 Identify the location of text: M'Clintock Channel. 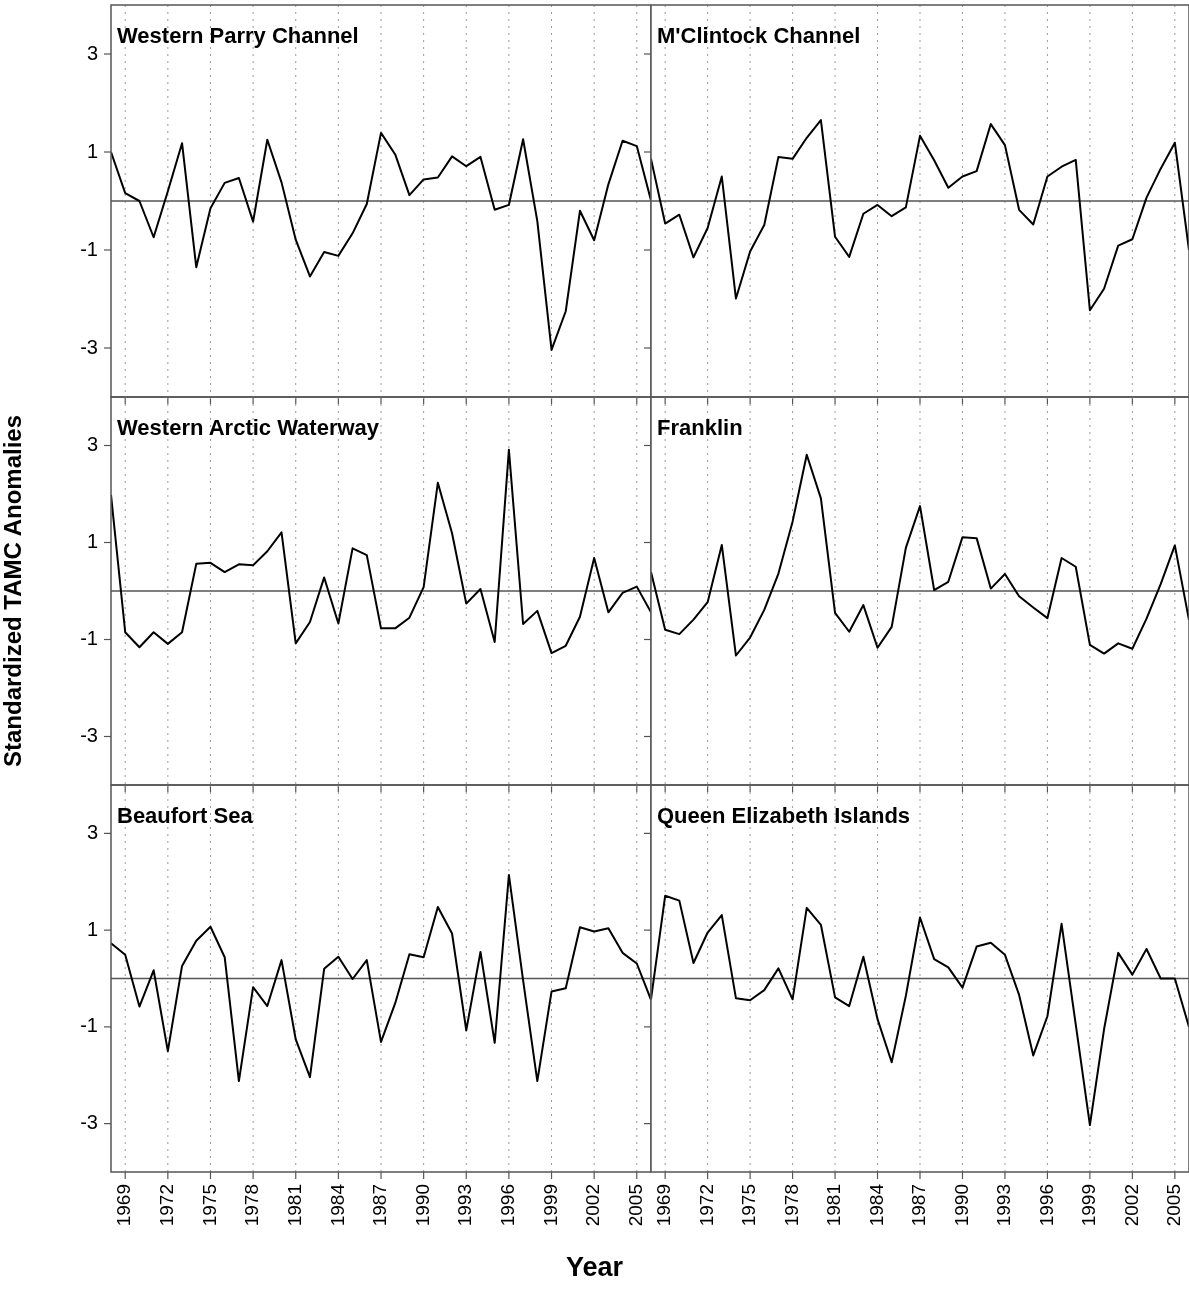
(759, 35).